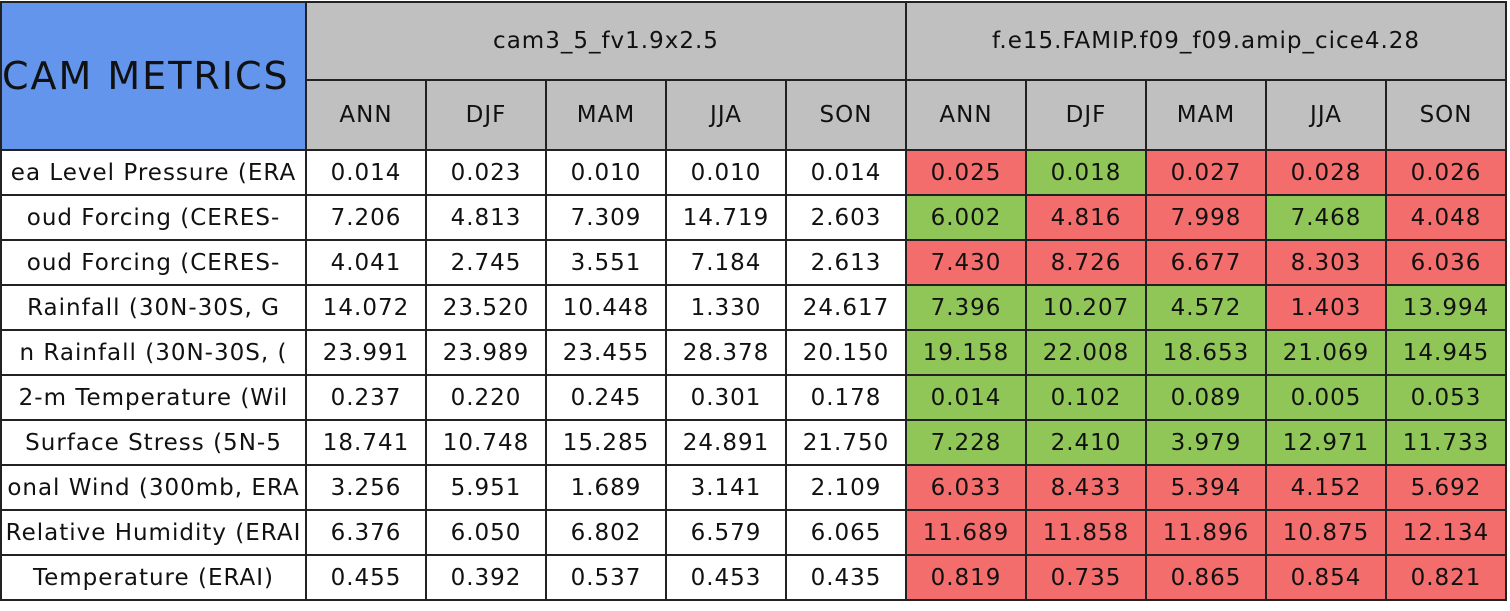 This screenshot has width=1510, height=611. What do you see at coordinates (486, 397) in the screenshot?
I see `metric-value: 0.220` at bounding box center [486, 397].